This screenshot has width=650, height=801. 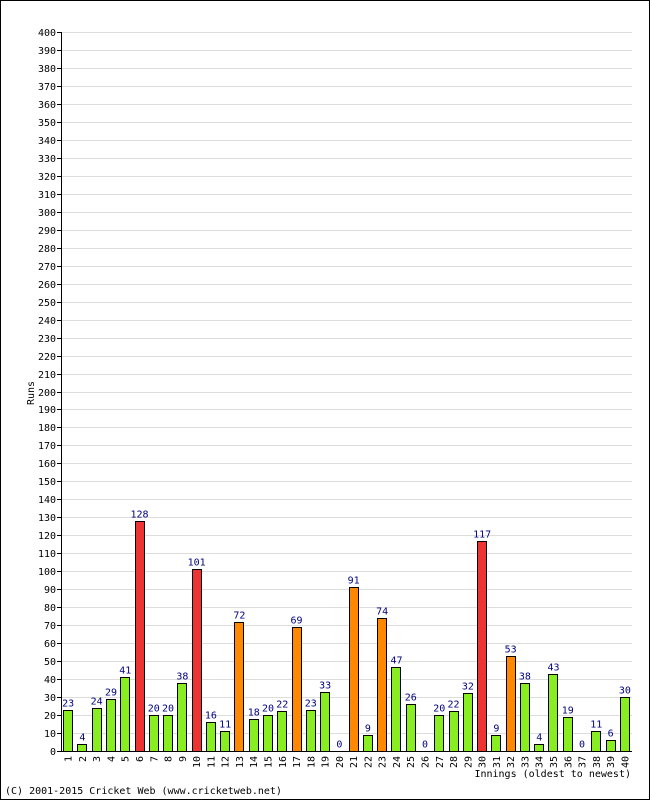 What do you see at coordinates (50, 608) in the screenshot?
I see `y-tick-label-80: 80` at bounding box center [50, 608].